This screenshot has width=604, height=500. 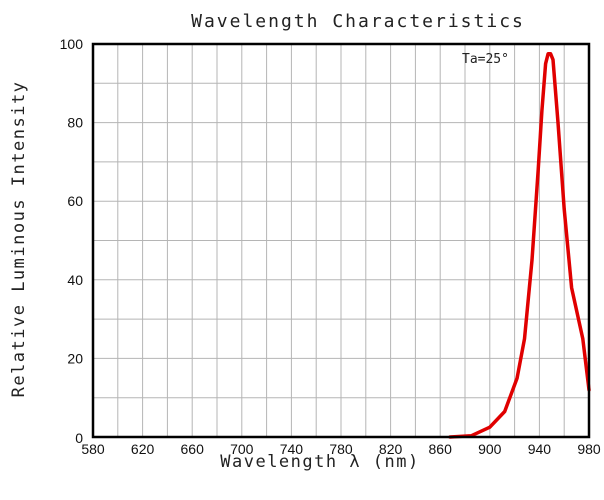 I want to click on x-tick-label: 940, so click(x=540, y=449).